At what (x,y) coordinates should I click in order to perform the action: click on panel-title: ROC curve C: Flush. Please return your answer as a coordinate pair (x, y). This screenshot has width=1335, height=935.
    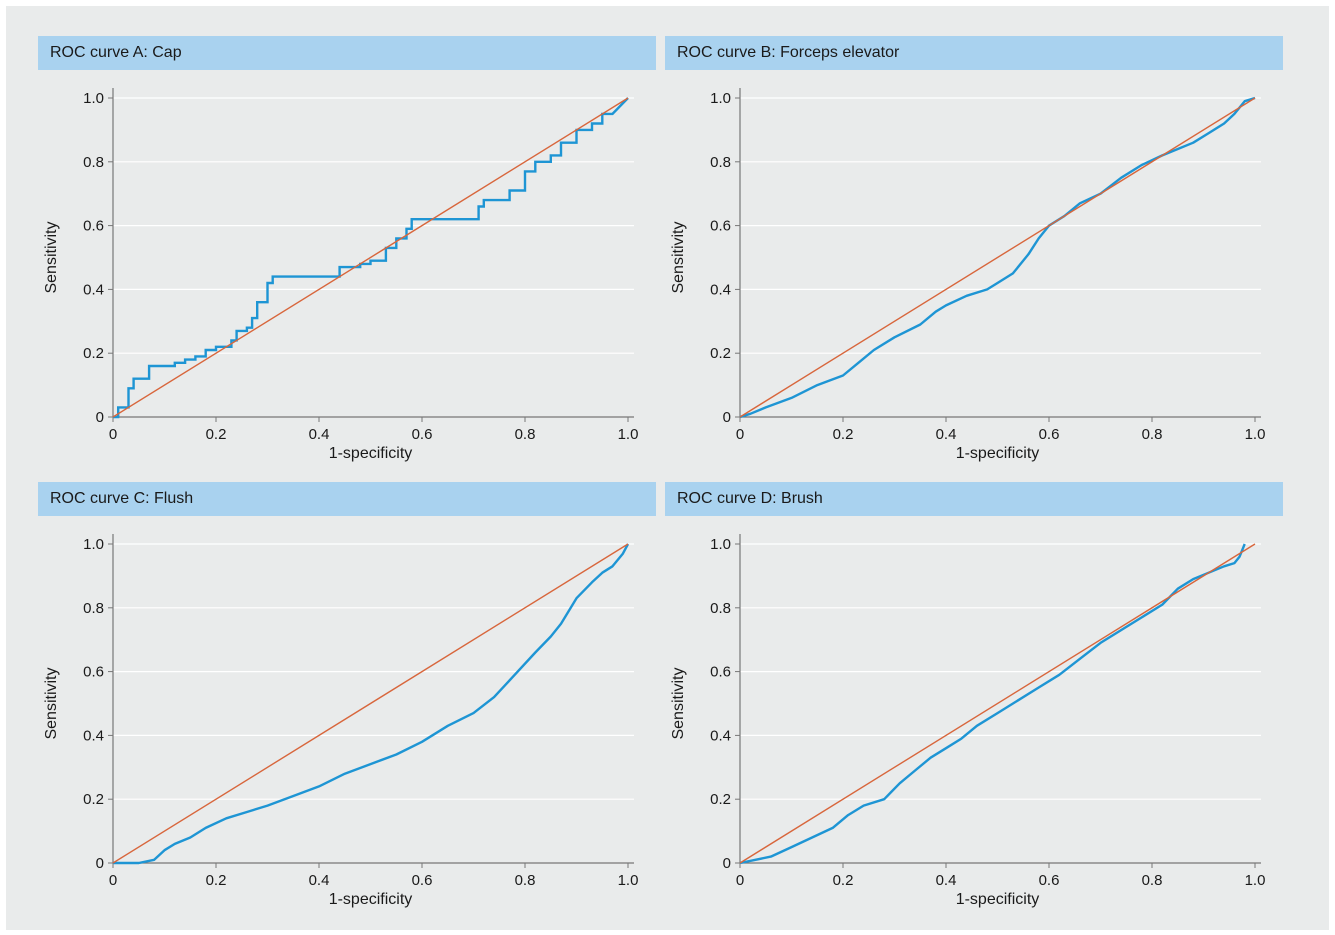
    Looking at the image, I should click on (347, 499).